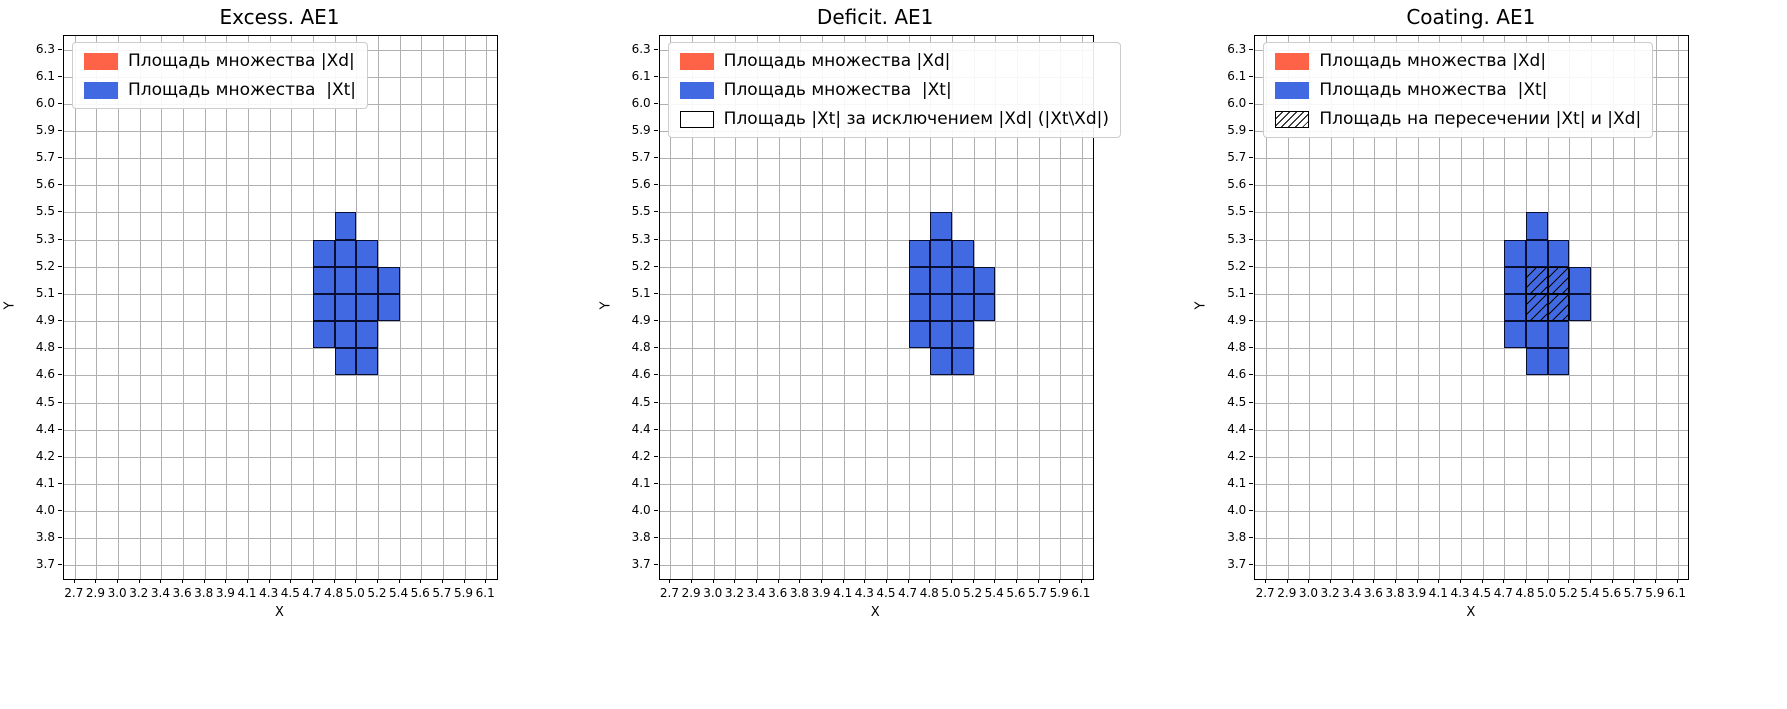  What do you see at coordinates (1059, 593) in the screenshot?
I see `x-tick-label: 5.9` at bounding box center [1059, 593].